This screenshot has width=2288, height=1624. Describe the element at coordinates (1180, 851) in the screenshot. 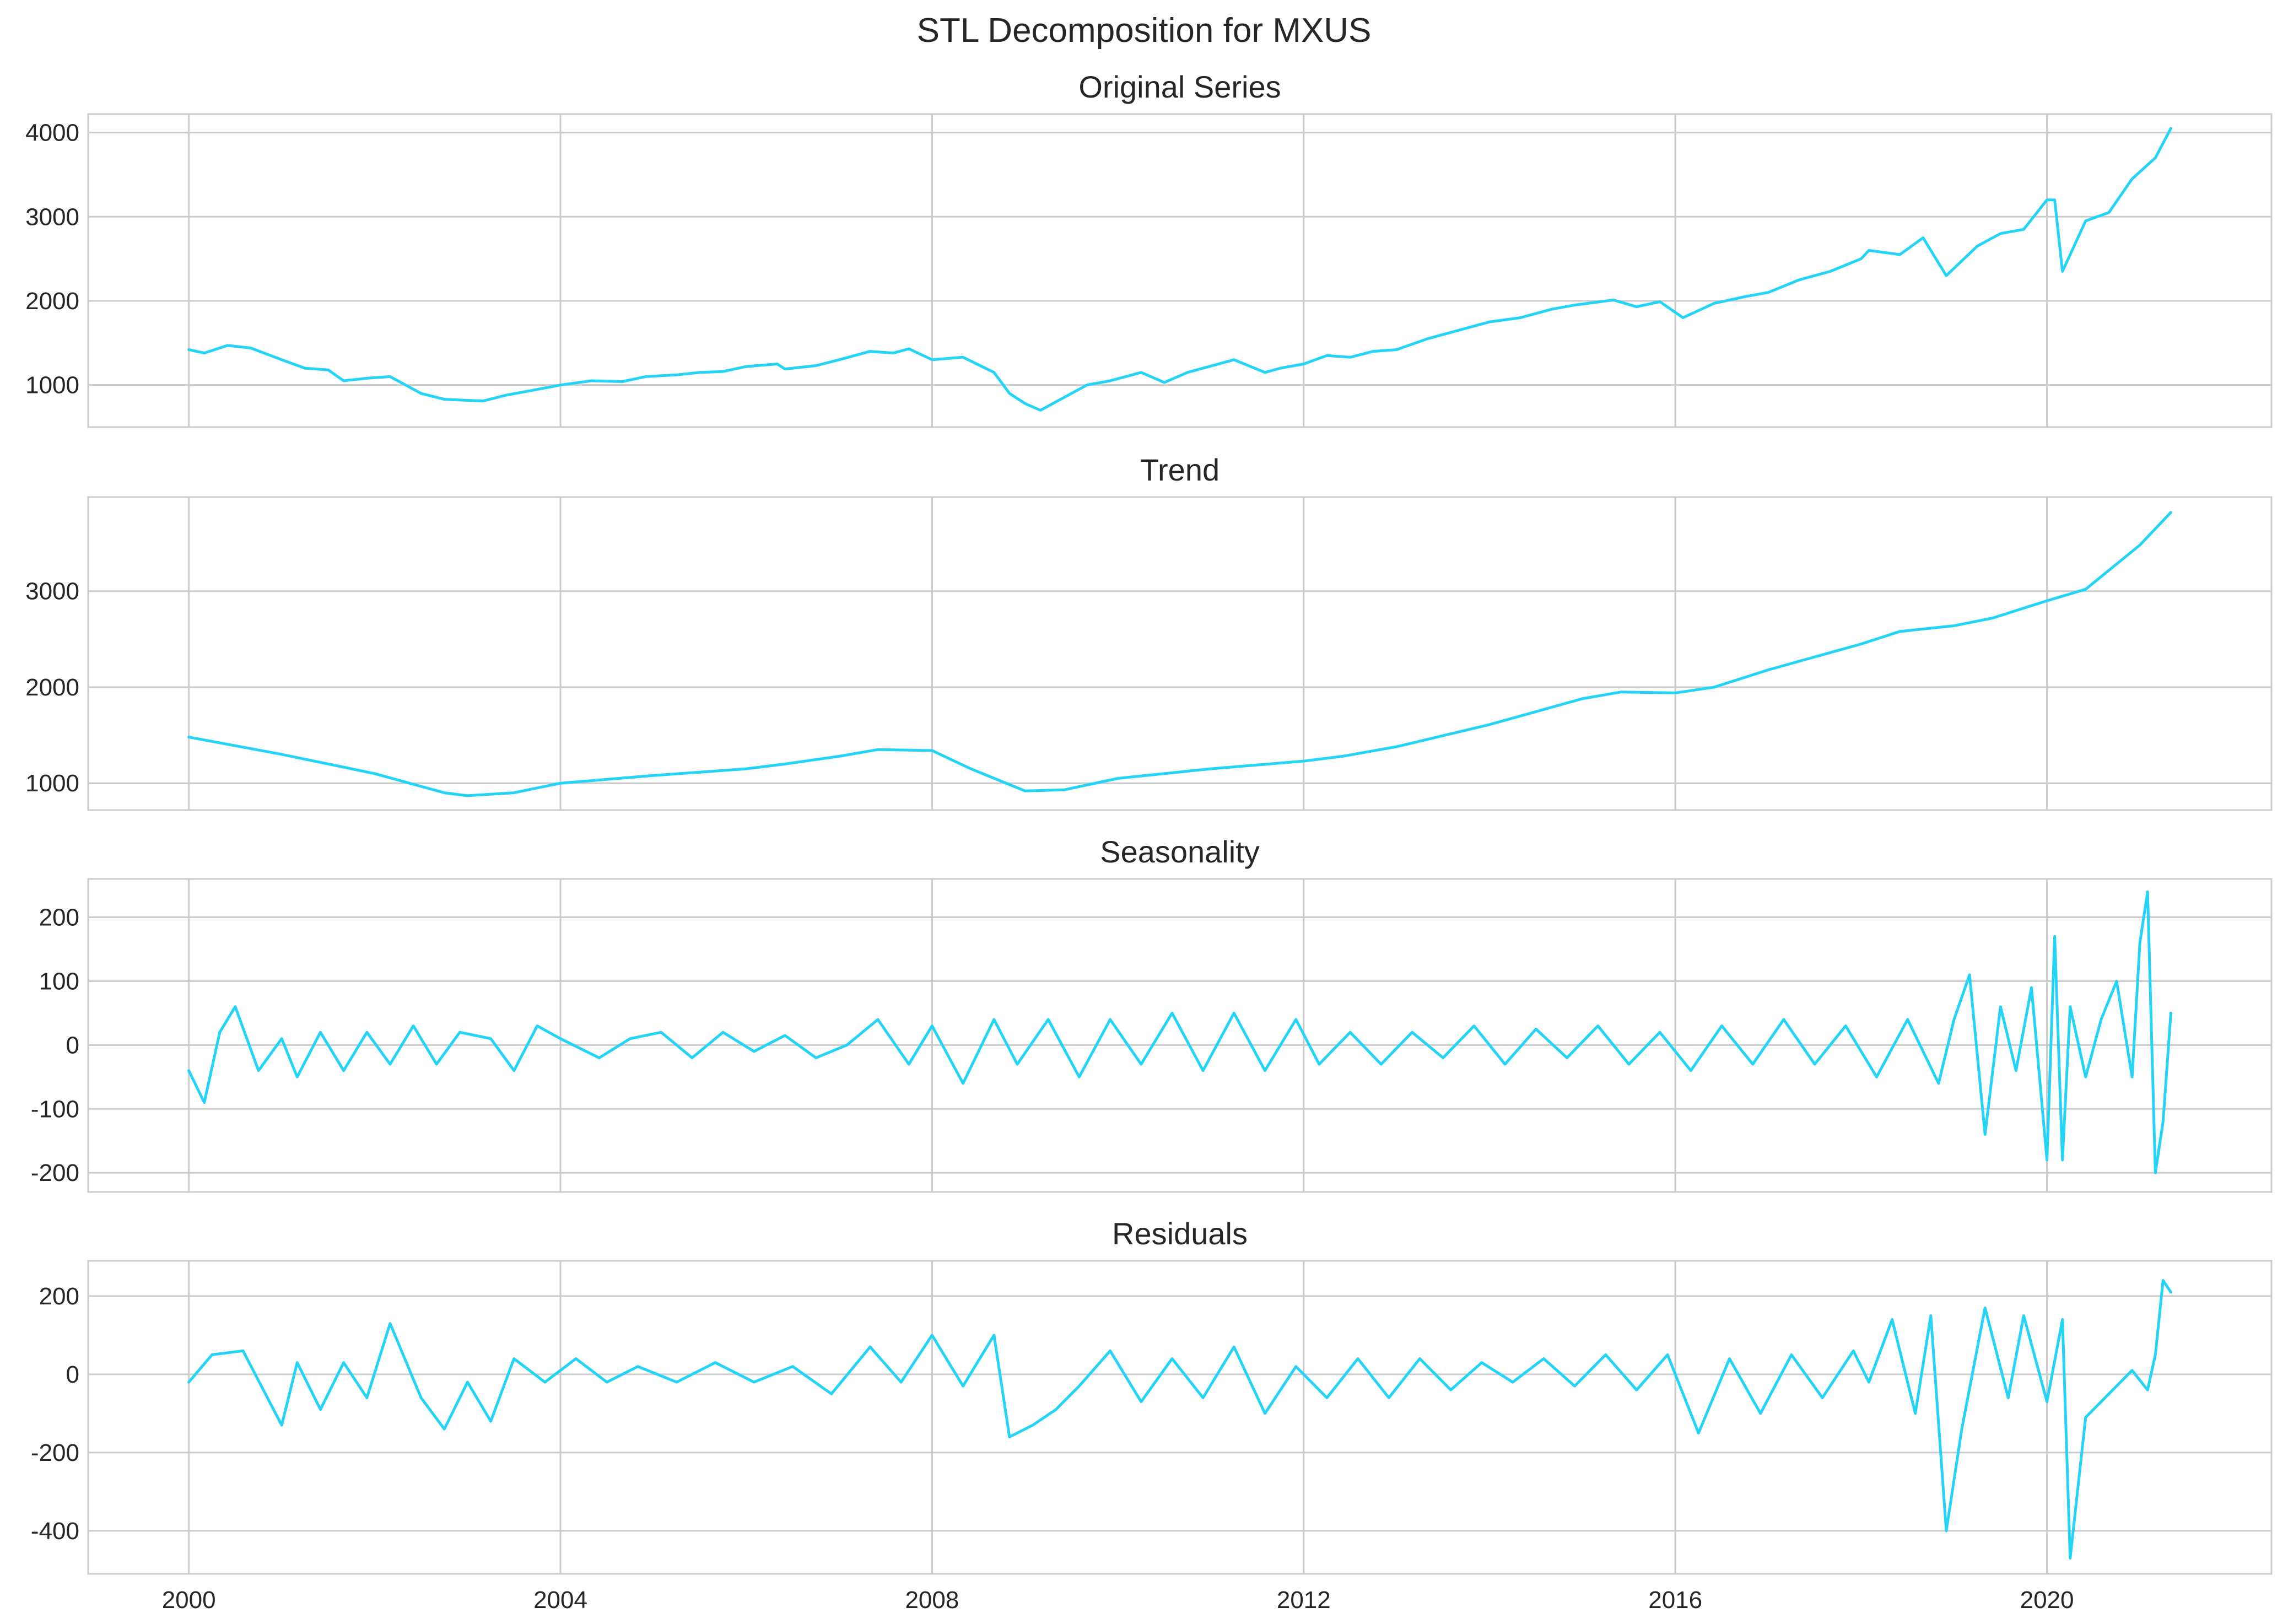

I see `seasonality-title: Seasonality` at that location.